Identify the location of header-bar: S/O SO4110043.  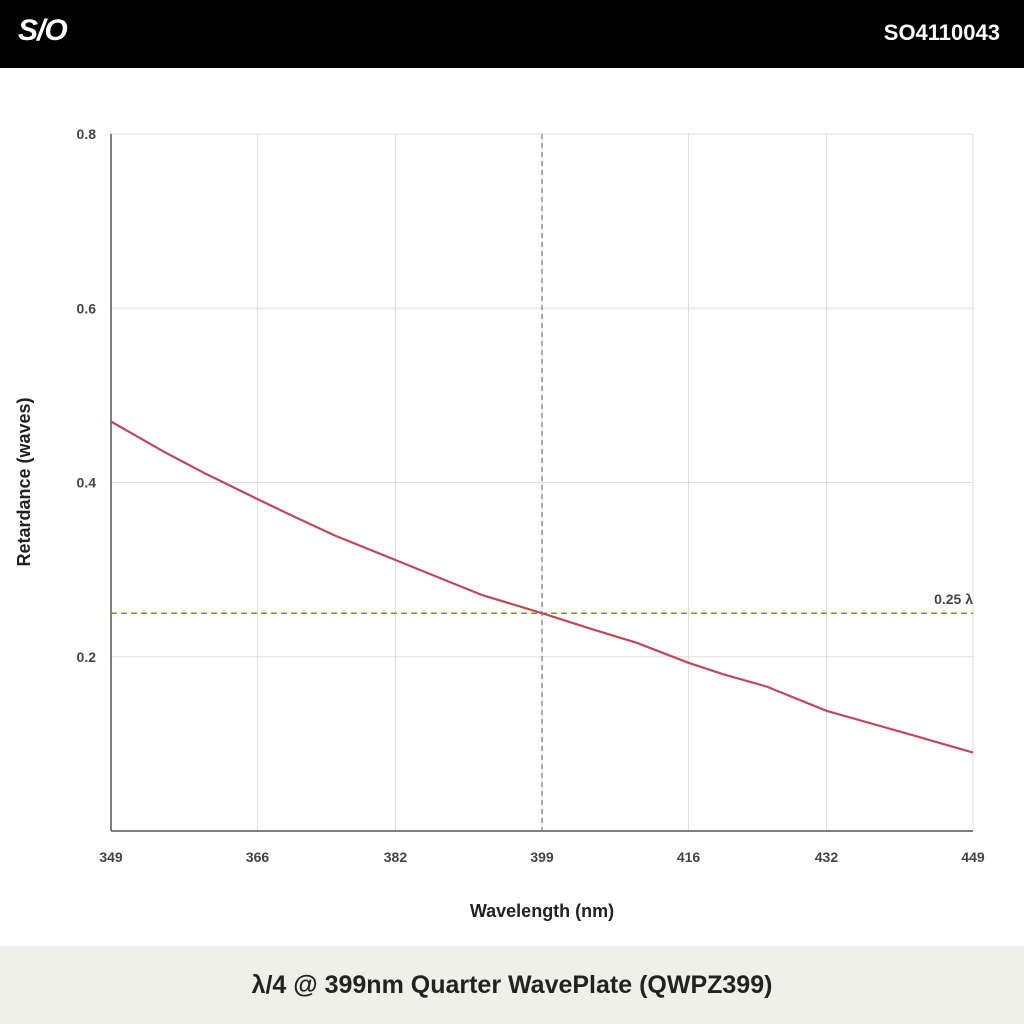
(512, 34).